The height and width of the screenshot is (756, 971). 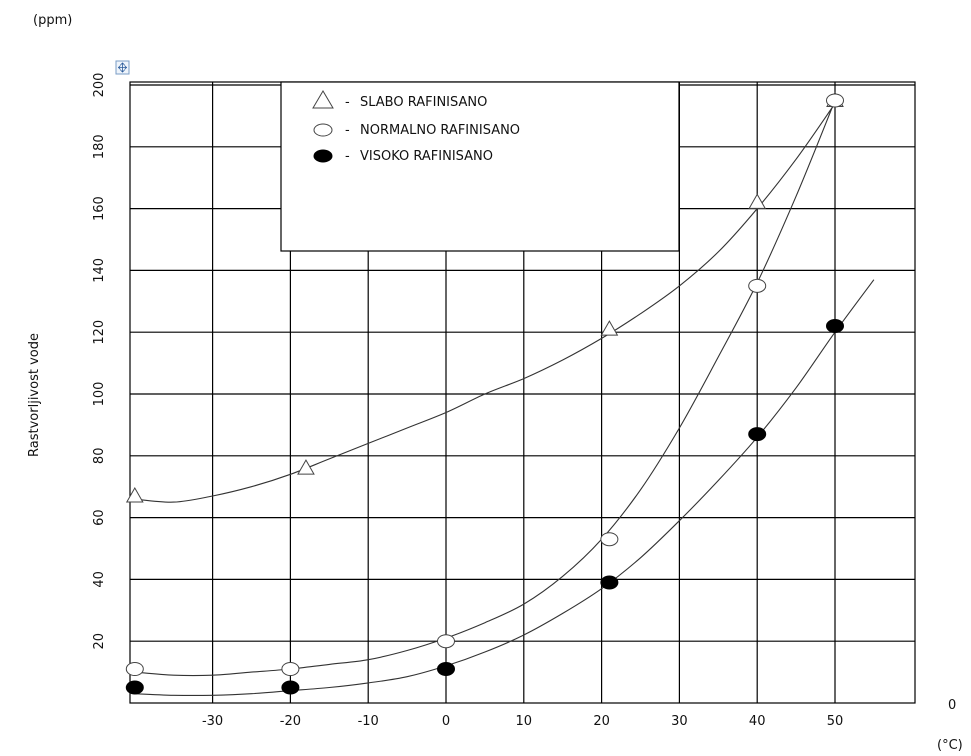 What do you see at coordinates (290, 721) in the screenshot?
I see `x-tick-label: -20` at bounding box center [290, 721].